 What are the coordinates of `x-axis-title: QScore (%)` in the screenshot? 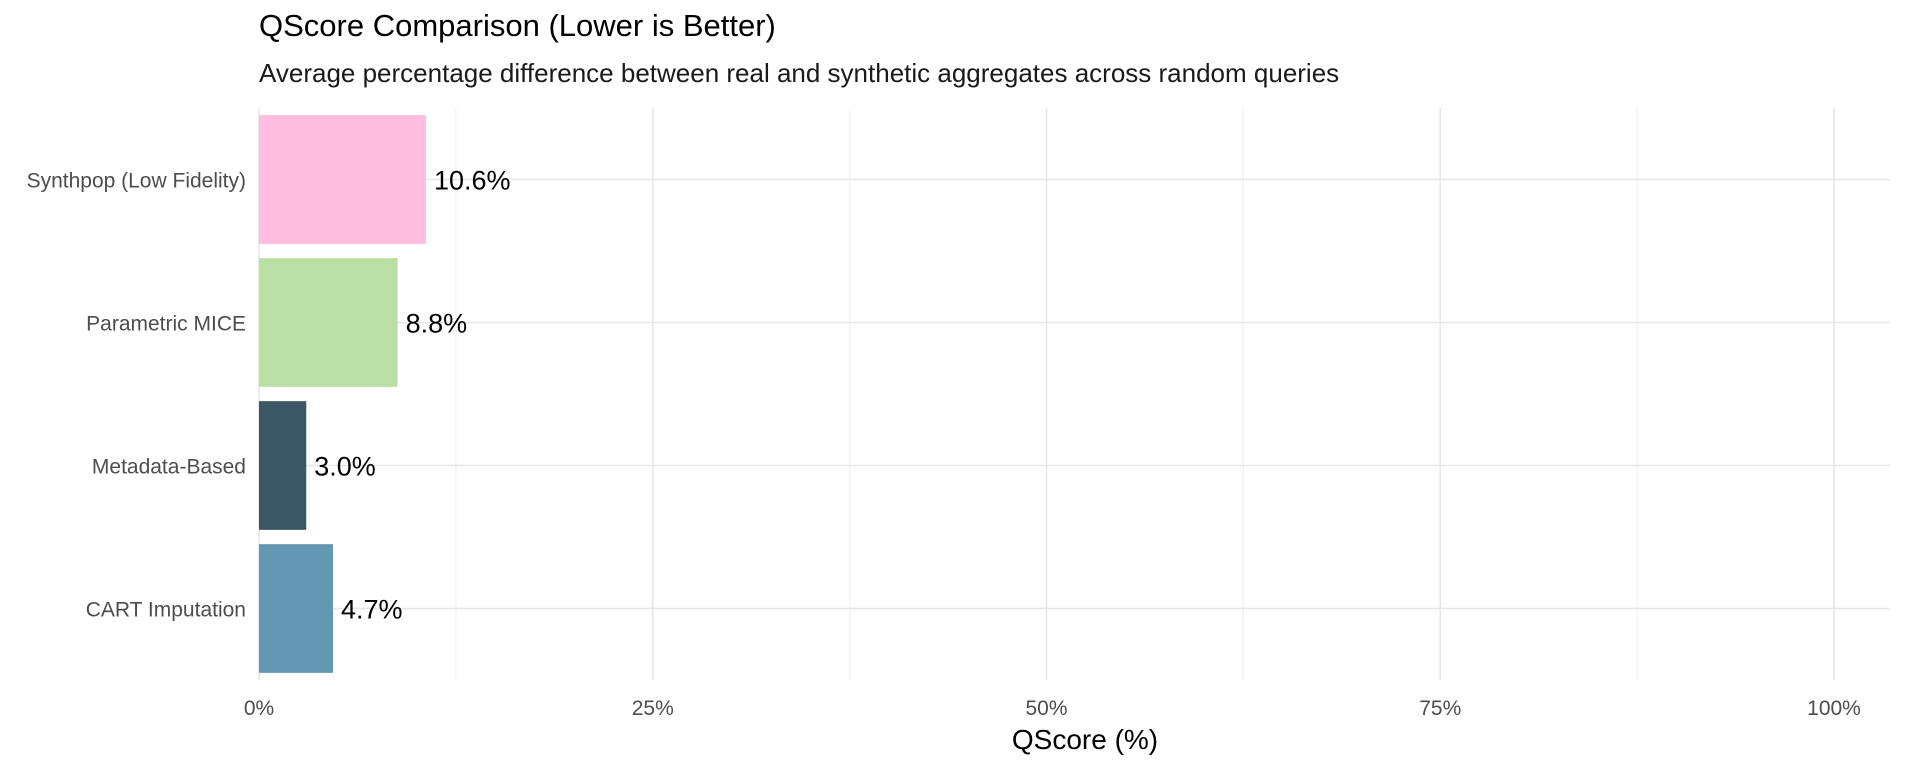 It's located at (1085, 739).